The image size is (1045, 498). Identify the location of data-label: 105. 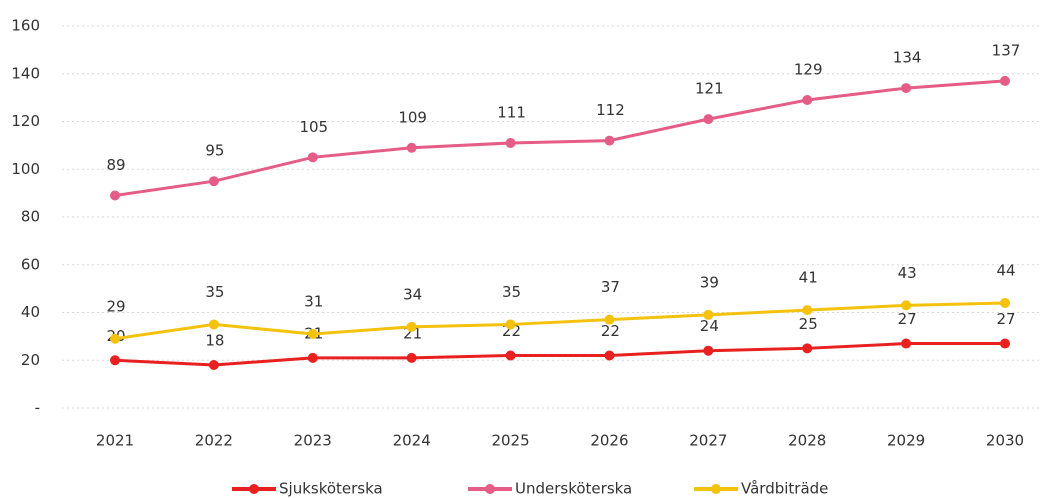
(313, 127).